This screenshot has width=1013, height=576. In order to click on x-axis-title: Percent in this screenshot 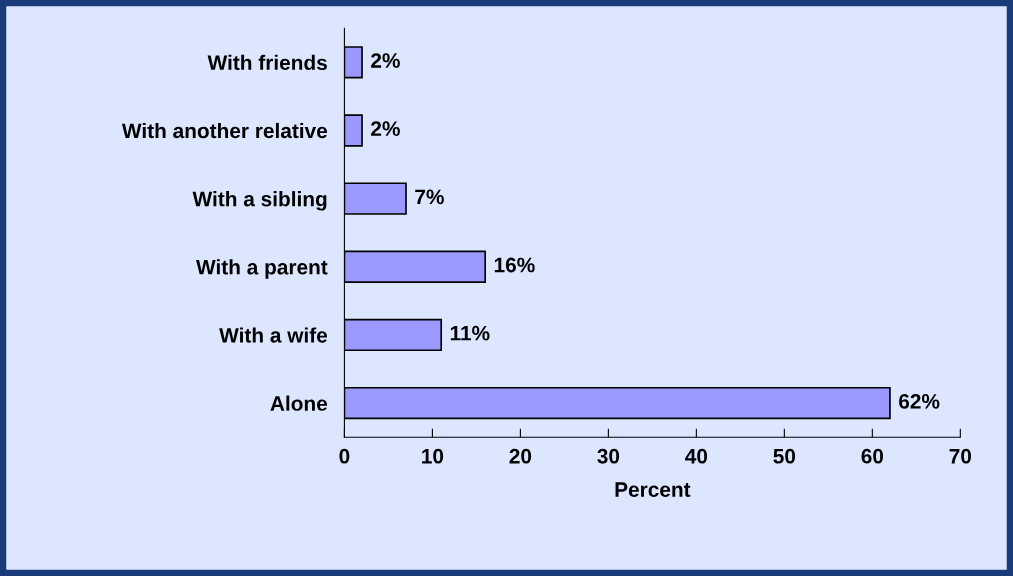, I will do `click(653, 489)`.